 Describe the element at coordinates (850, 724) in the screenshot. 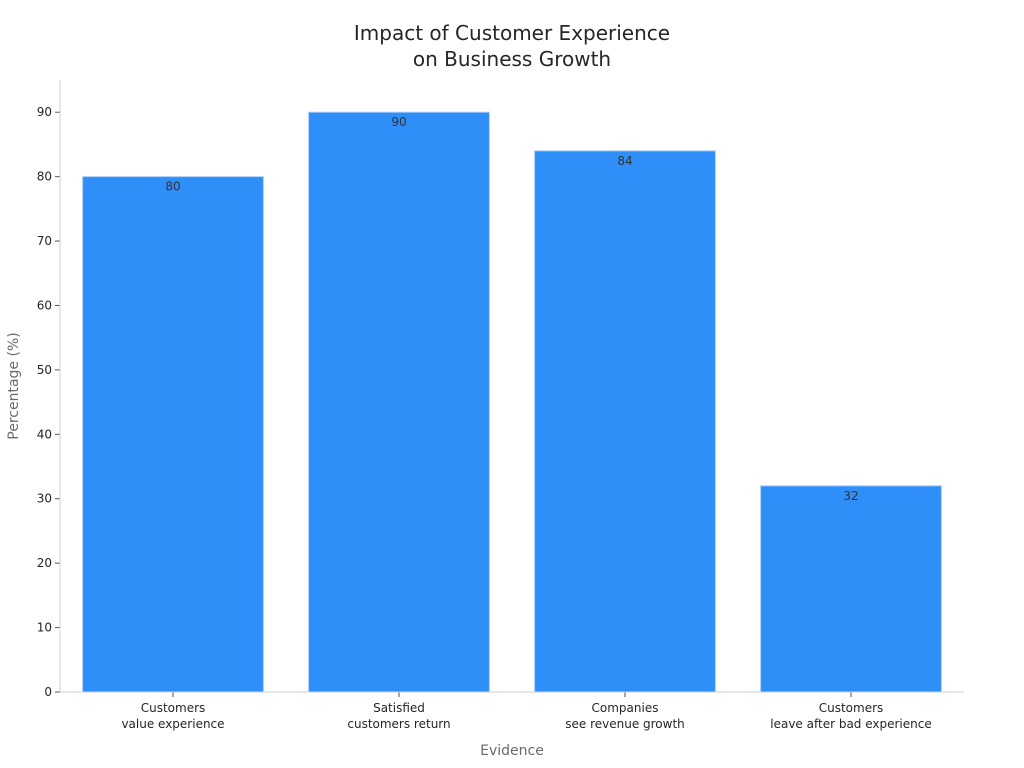

I see `x-tick-label-line: leave after bad experience` at that location.